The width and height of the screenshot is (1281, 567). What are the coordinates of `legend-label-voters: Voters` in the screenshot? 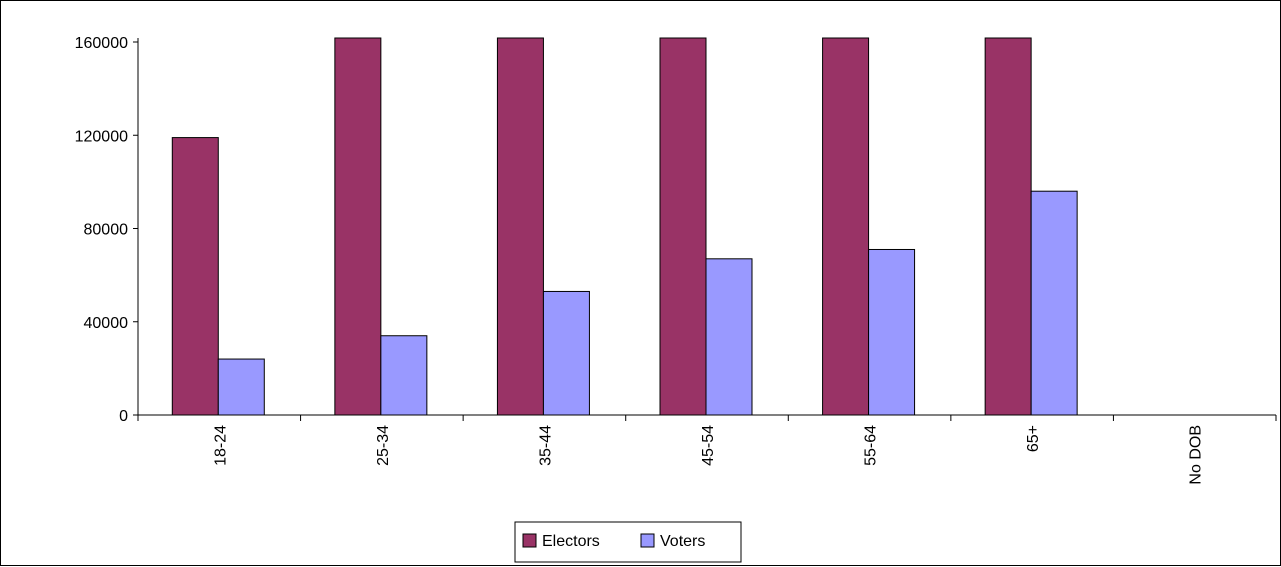 It's located at (682, 541).